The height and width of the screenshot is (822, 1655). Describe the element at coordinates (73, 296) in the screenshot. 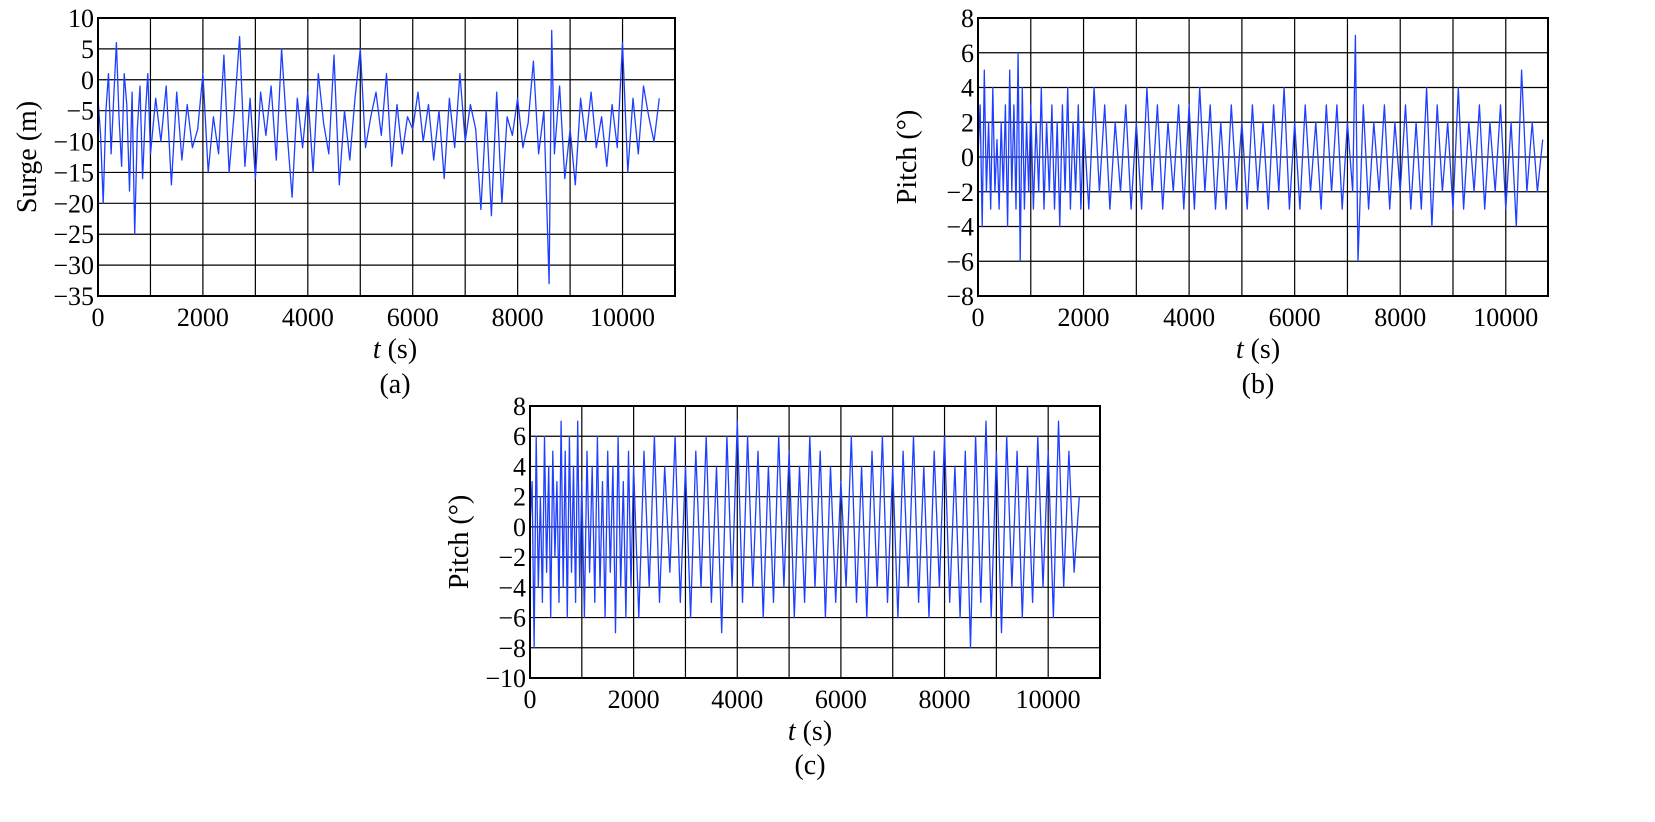

I see `y-tick-label: −35` at that location.